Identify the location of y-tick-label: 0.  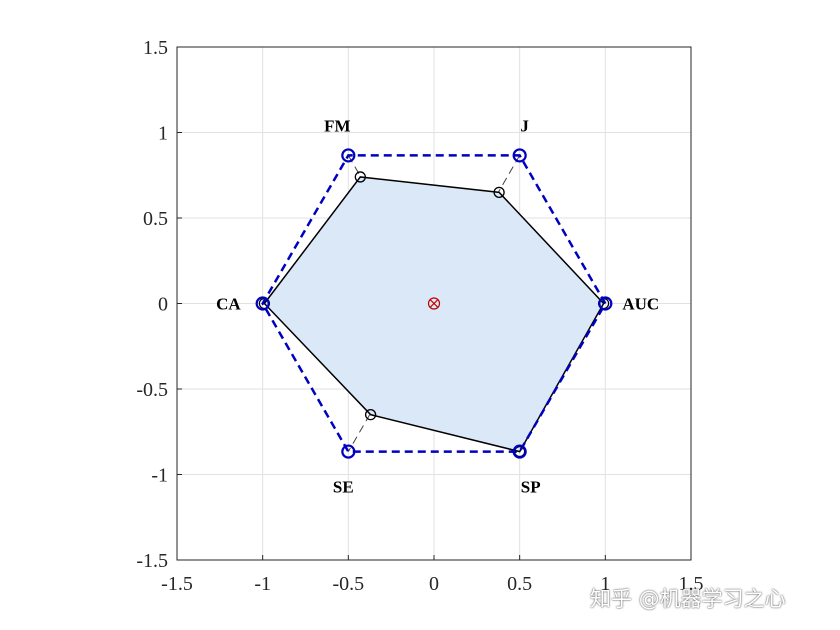
(163, 305).